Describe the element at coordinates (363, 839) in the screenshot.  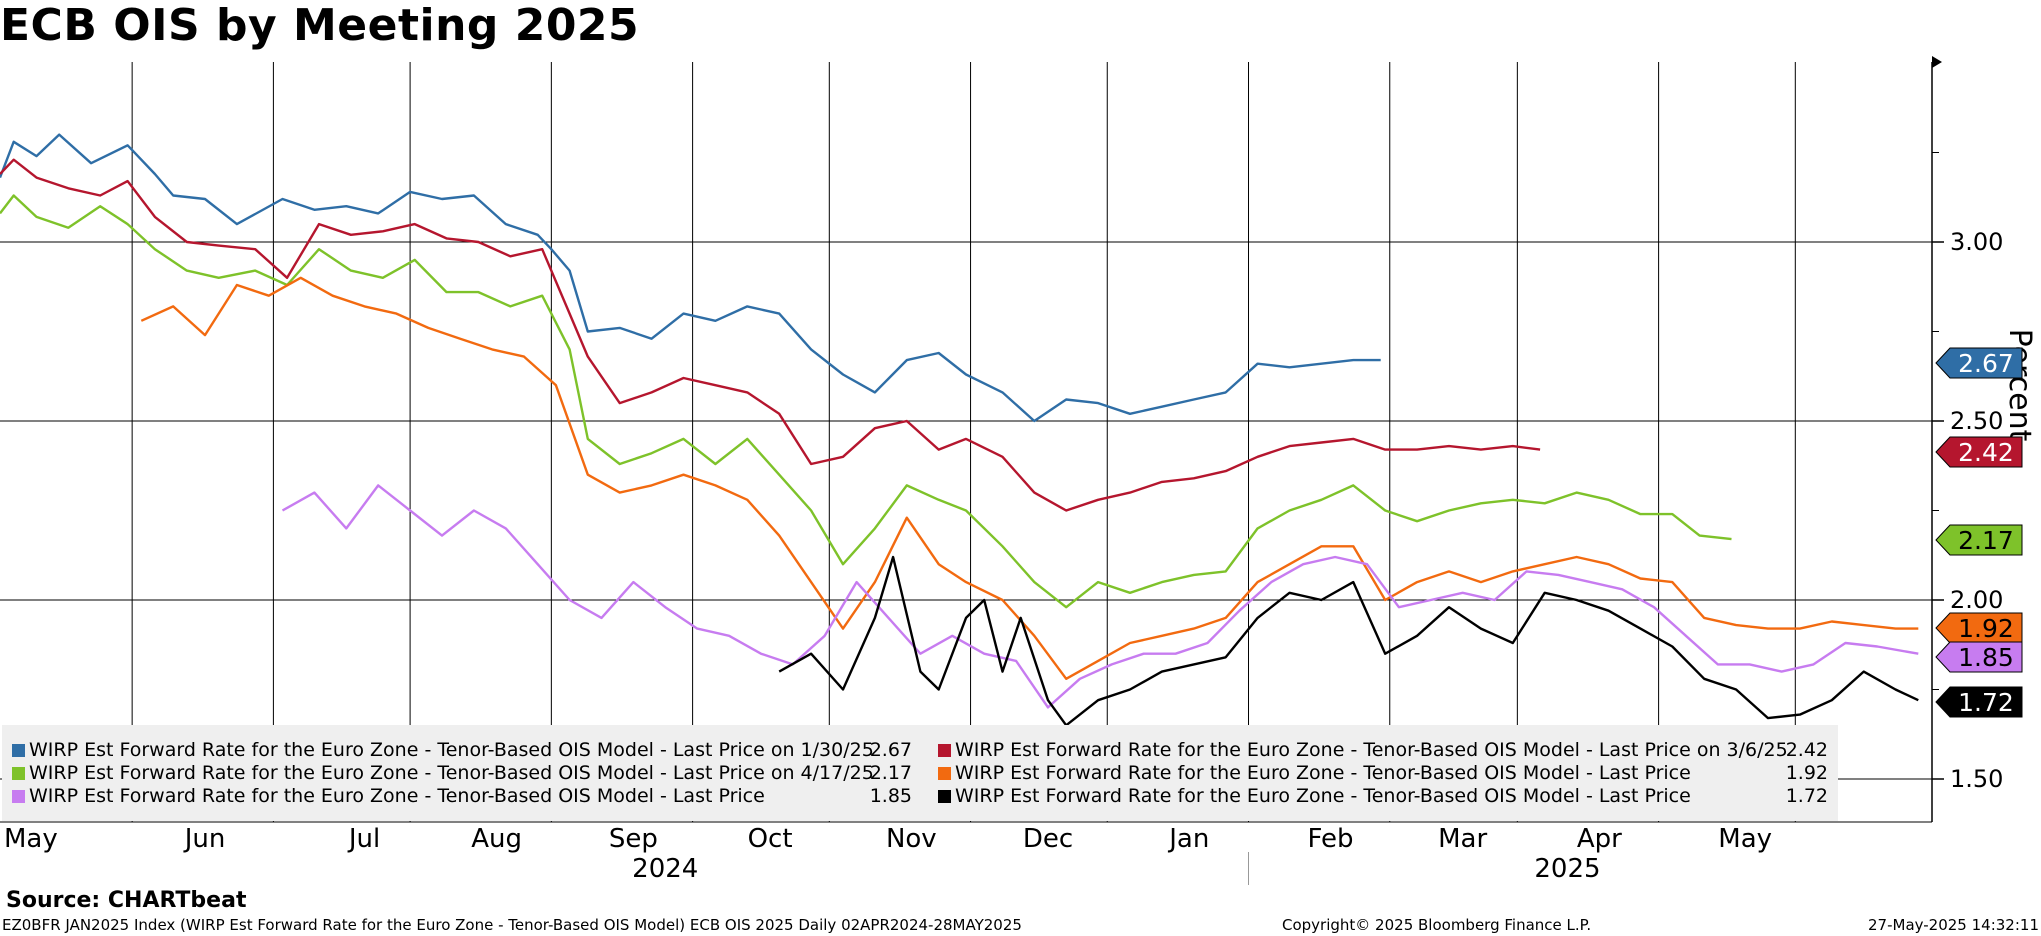
I see `x-month-label: Jul` at that location.